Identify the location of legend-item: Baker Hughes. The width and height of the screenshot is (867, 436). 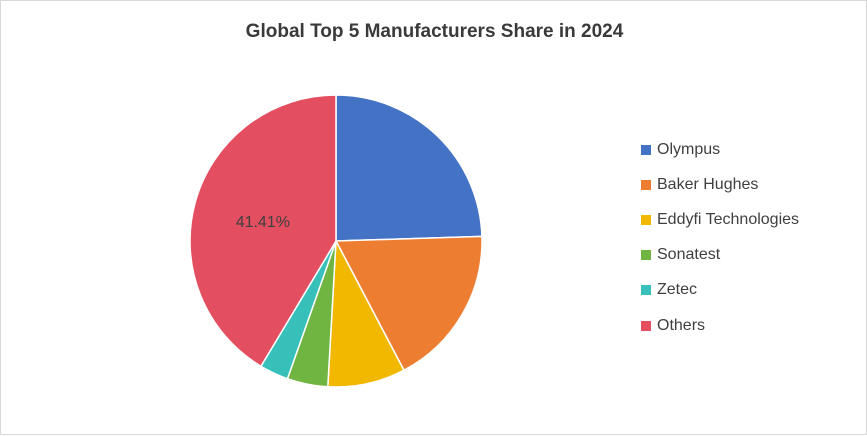
(720, 184).